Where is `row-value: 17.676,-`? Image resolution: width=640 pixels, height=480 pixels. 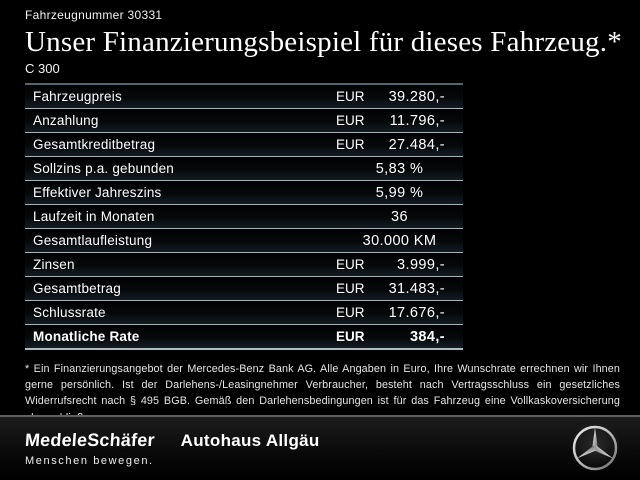
row-value: 17.676,- is located at coordinates (416, 312).